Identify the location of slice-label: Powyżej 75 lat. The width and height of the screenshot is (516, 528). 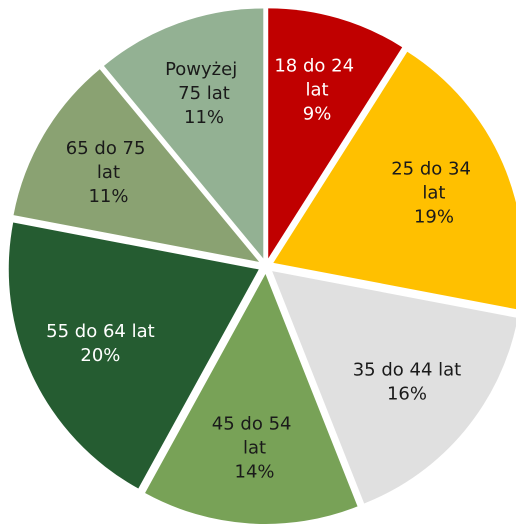
(204, 81).